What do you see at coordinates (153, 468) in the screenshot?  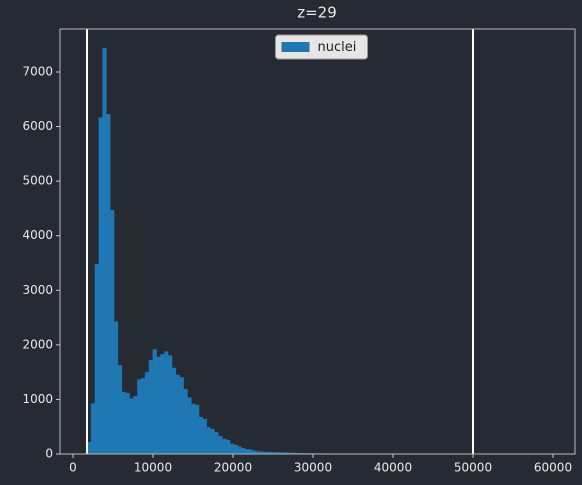 I see `x-tick-label: 10000` at bounding box center [153, 468].